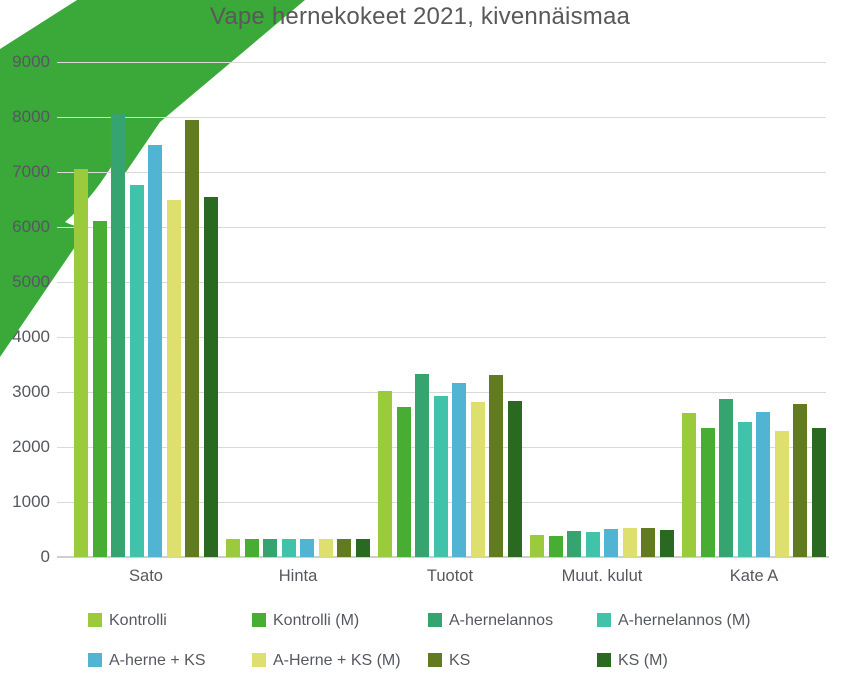 The image size is (858, 691). What do you see at coordinates (666, 543) in the screenshot?
I see `bar-Muut. kulut-KS (M)` at bounding box center [666, 543].